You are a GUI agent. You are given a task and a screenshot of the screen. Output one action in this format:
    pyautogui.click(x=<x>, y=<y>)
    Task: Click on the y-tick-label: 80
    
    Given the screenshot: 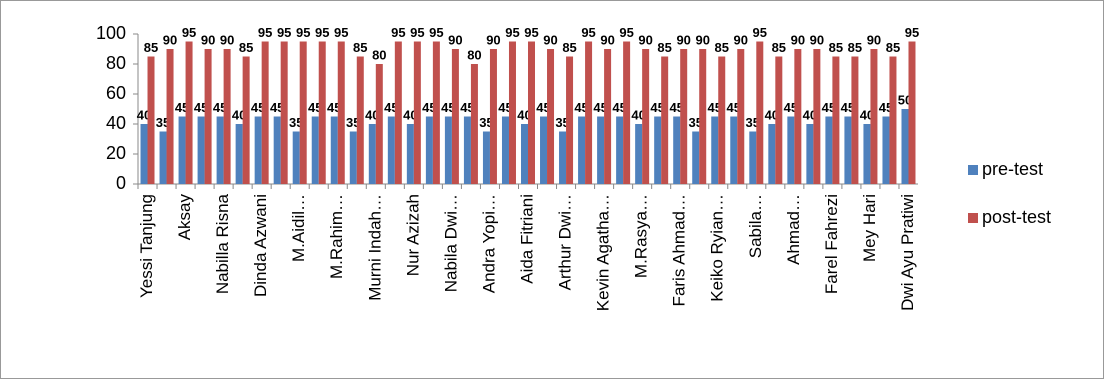 What is the action you would take?
    pyautogui.click(x=116, y=63)
    